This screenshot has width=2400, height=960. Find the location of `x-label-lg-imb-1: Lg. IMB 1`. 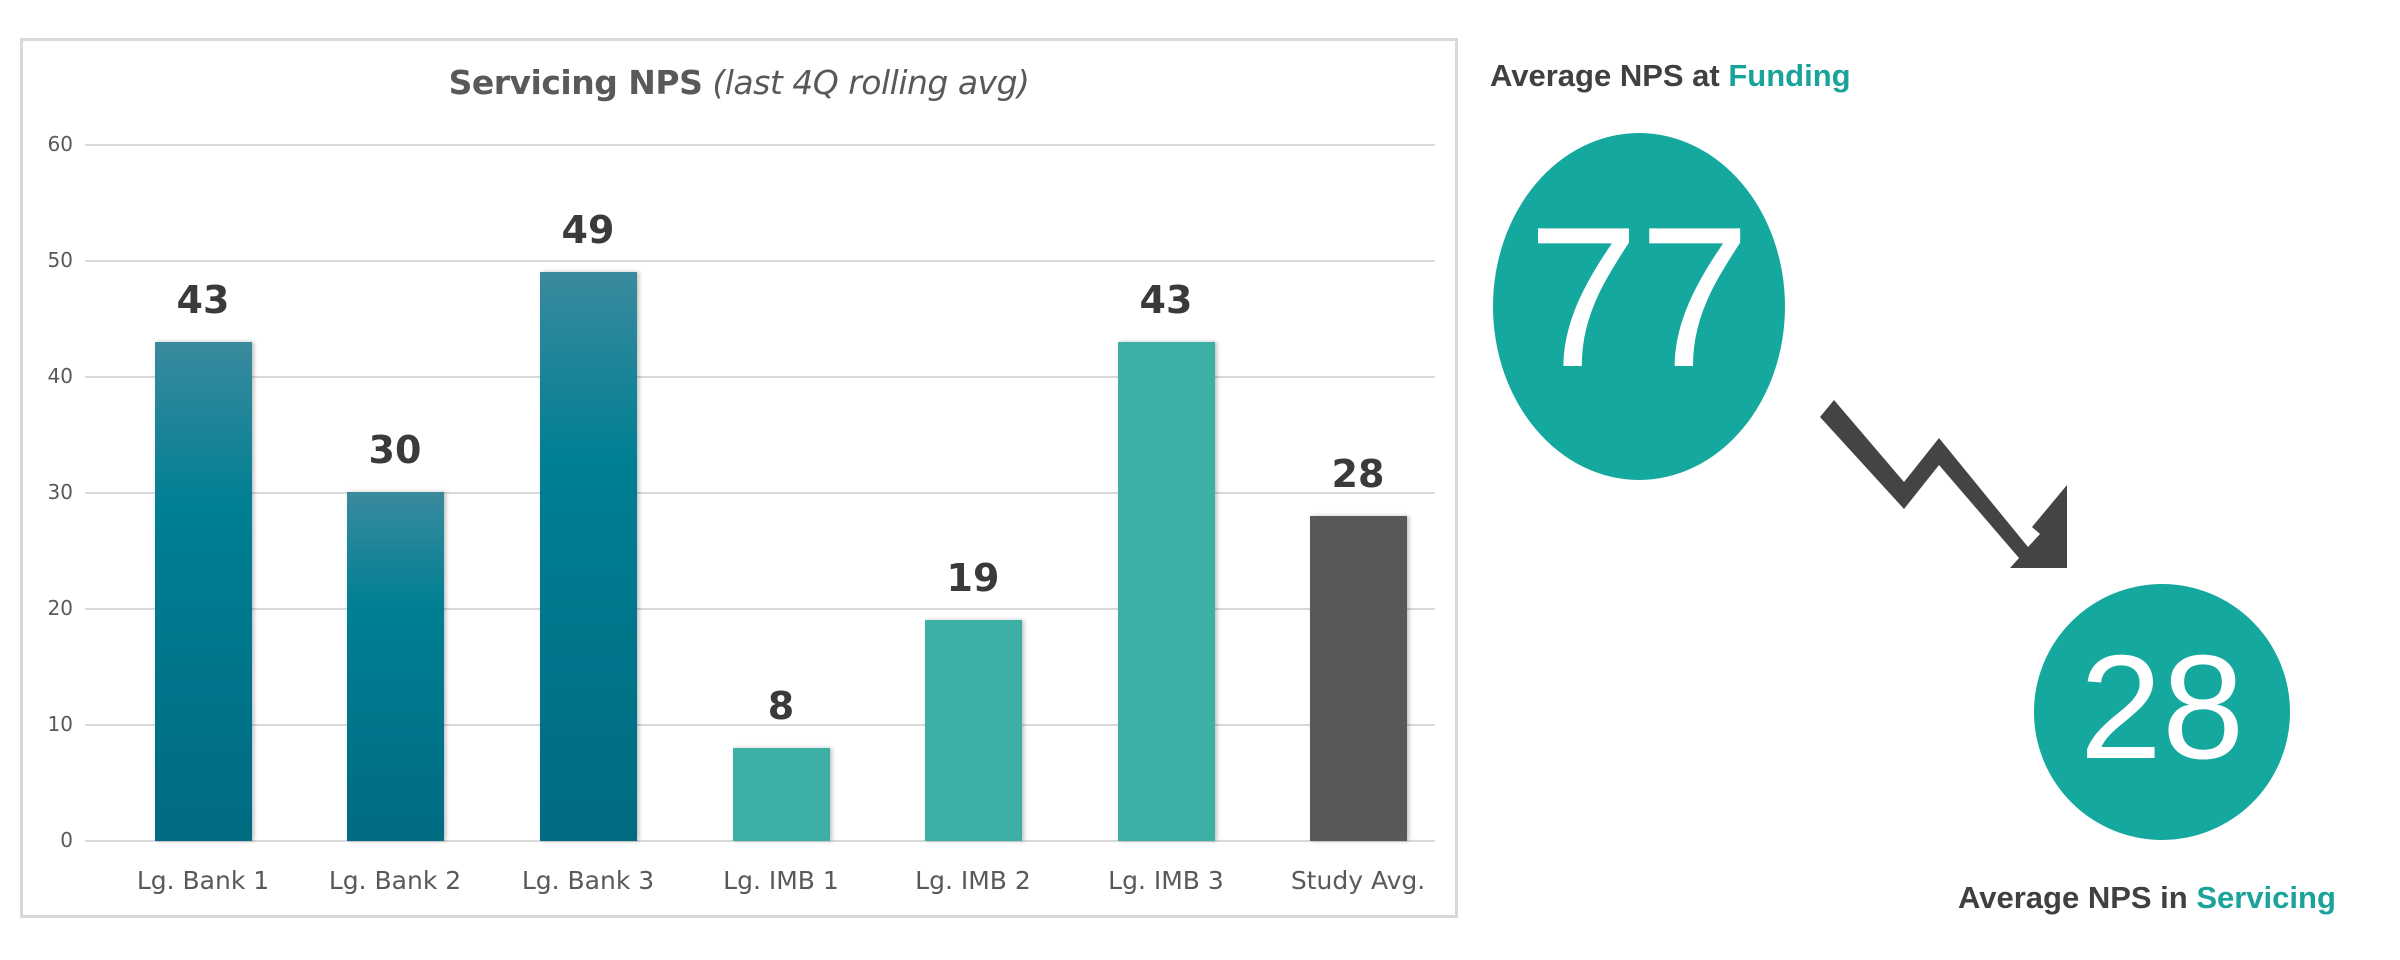

x-label-lg-imb-1: Lg. IMB 1 is located at coordinates (781, 880).